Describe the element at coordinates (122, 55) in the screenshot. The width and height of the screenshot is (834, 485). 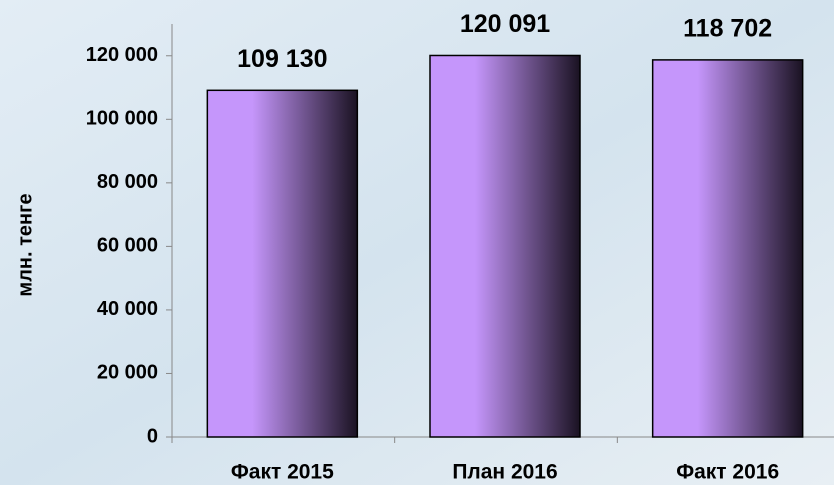
I see `y-tick-label: 120 000` at that location.